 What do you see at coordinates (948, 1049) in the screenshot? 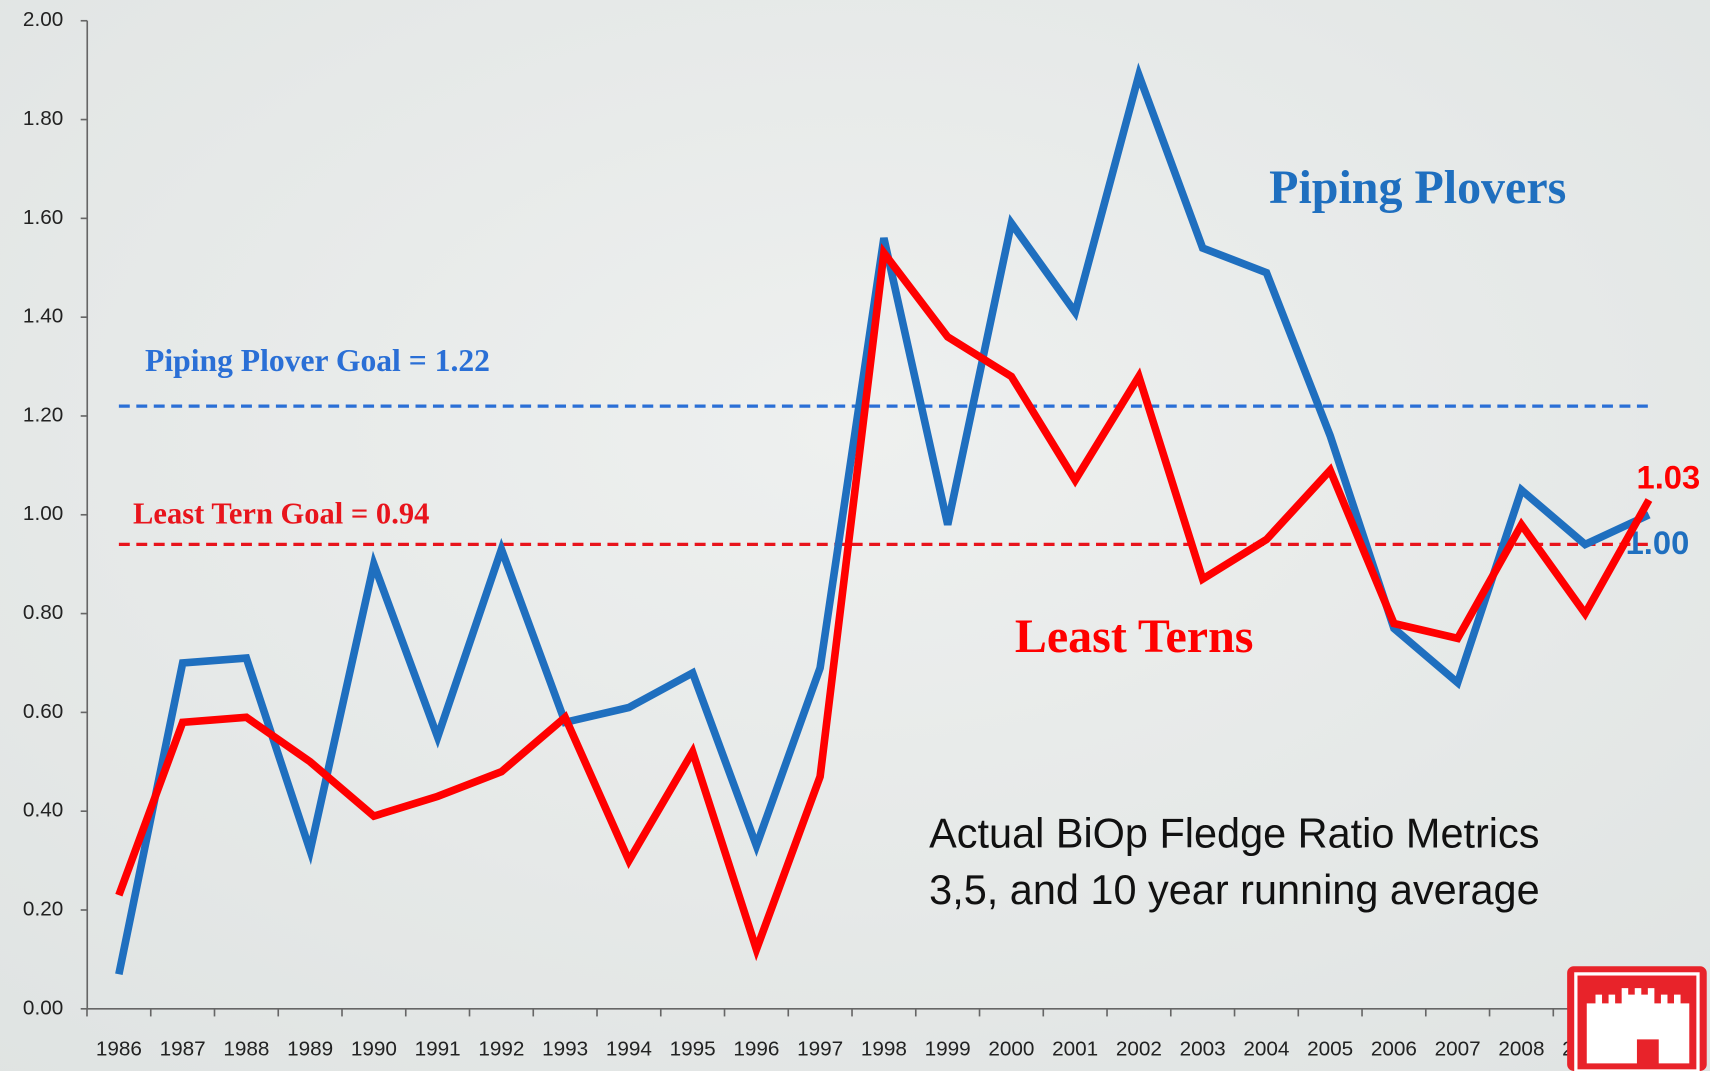
I see `x-tick-label: 1999` at bounding box center [948, 1049].